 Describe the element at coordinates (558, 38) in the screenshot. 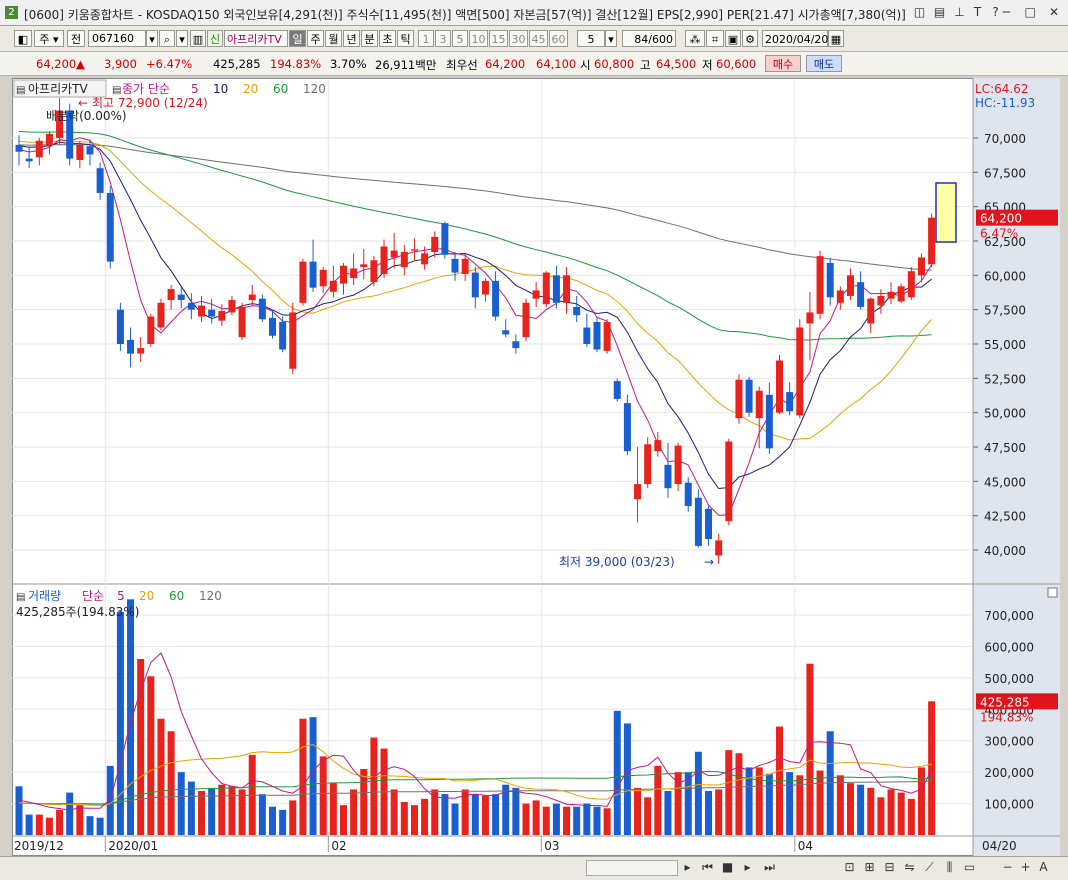

I see `minute-tab-60: 60` at that location.